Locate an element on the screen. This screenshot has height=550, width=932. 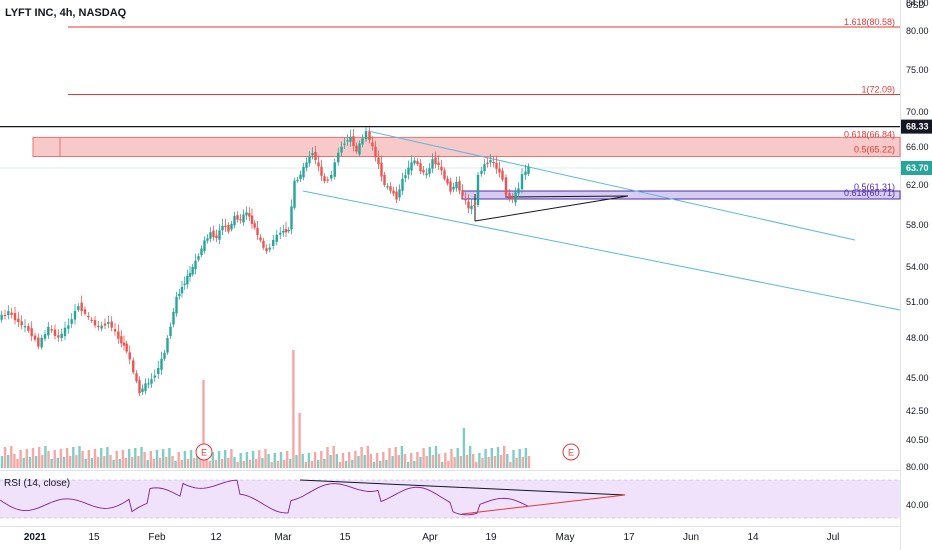
support-zone is located at coordinates (681, 195).